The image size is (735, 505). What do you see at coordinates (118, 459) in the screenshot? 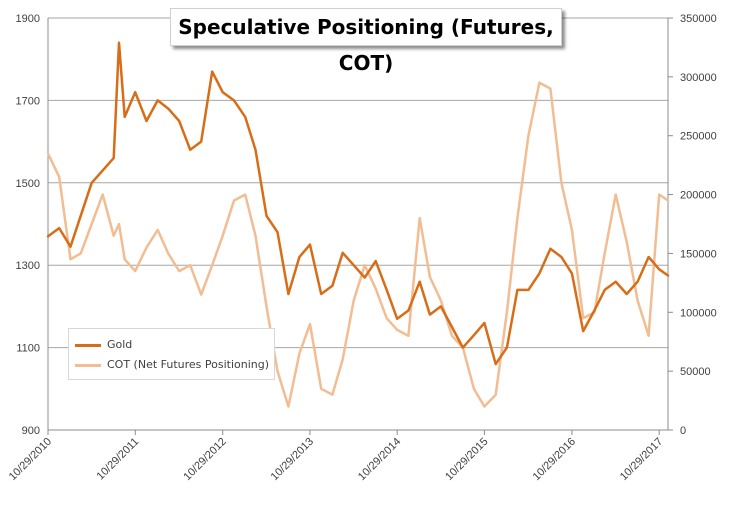
I see `x-tick-label: 10/29/2011` at bounding box center [118, 459].